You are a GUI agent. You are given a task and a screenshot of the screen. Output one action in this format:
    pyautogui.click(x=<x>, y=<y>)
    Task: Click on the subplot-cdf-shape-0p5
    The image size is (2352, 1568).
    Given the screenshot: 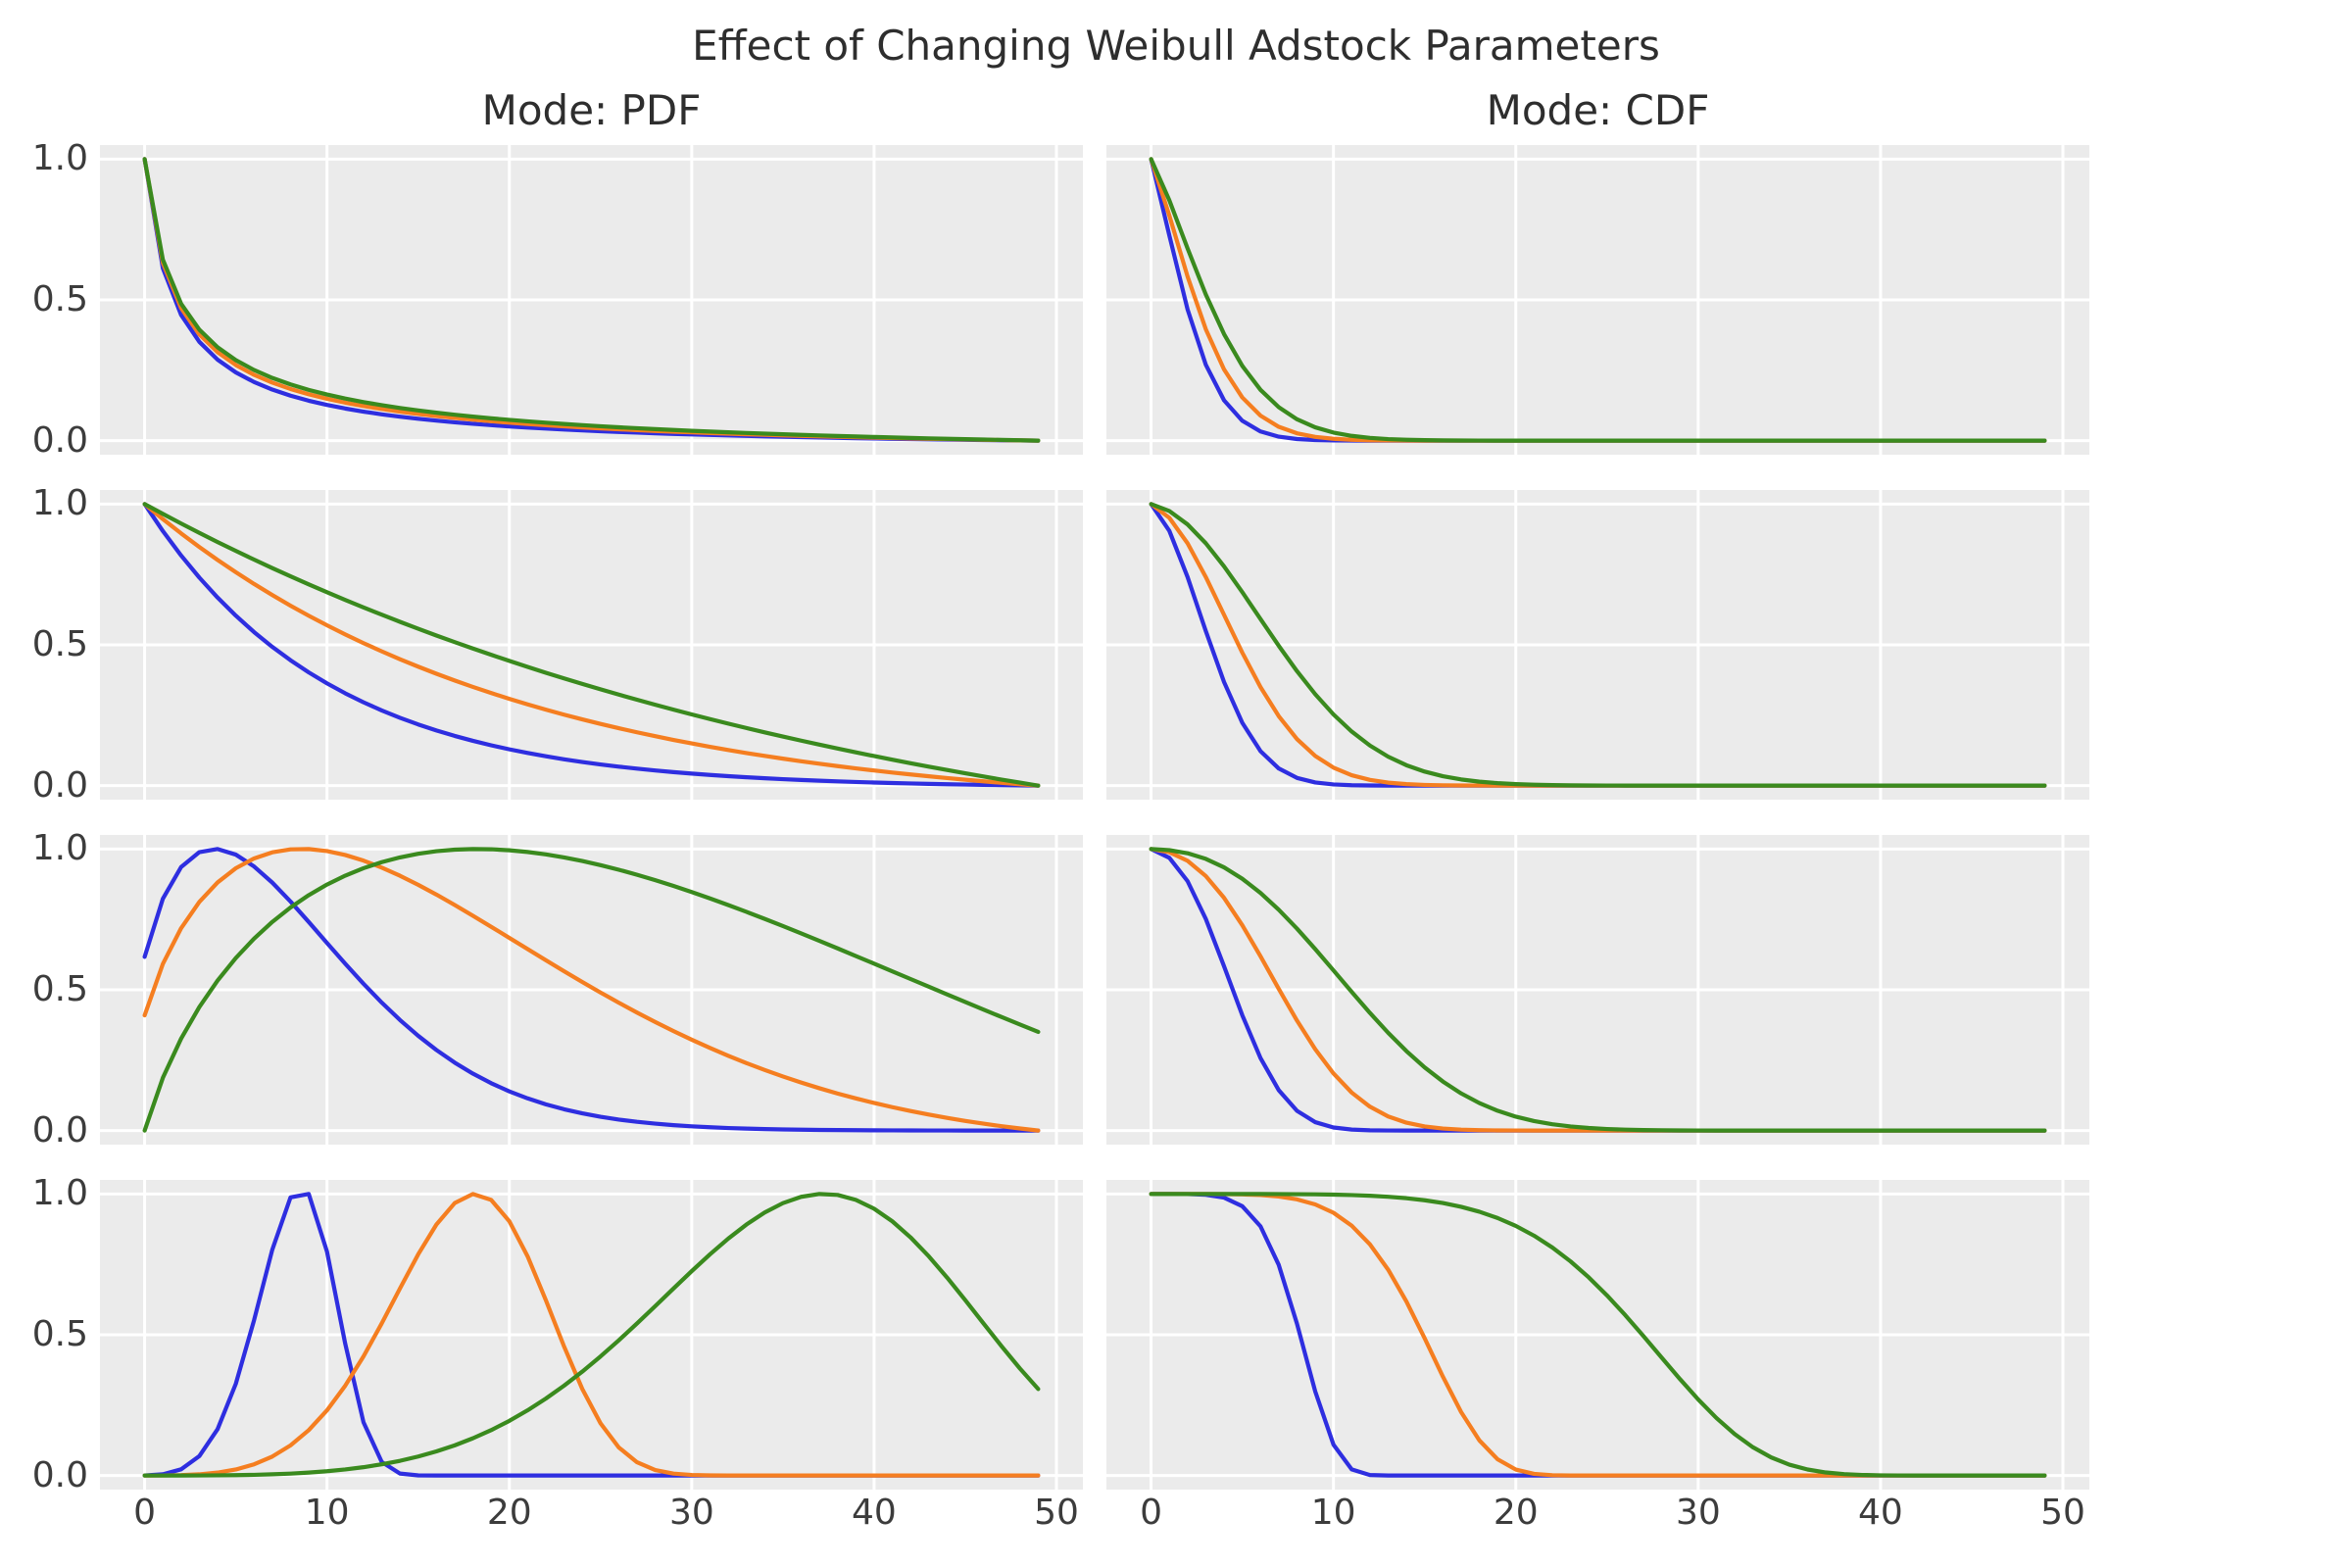 What is the action you would take?
    pyautogui.click(x=1597, y=300)
    